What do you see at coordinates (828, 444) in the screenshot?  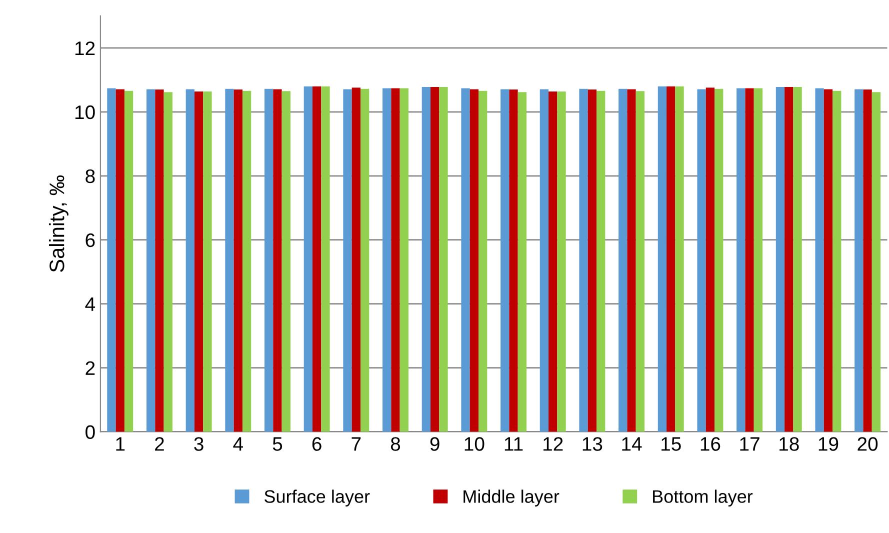 I see `x-tick-label: 19` at bounding box center [828, 444].